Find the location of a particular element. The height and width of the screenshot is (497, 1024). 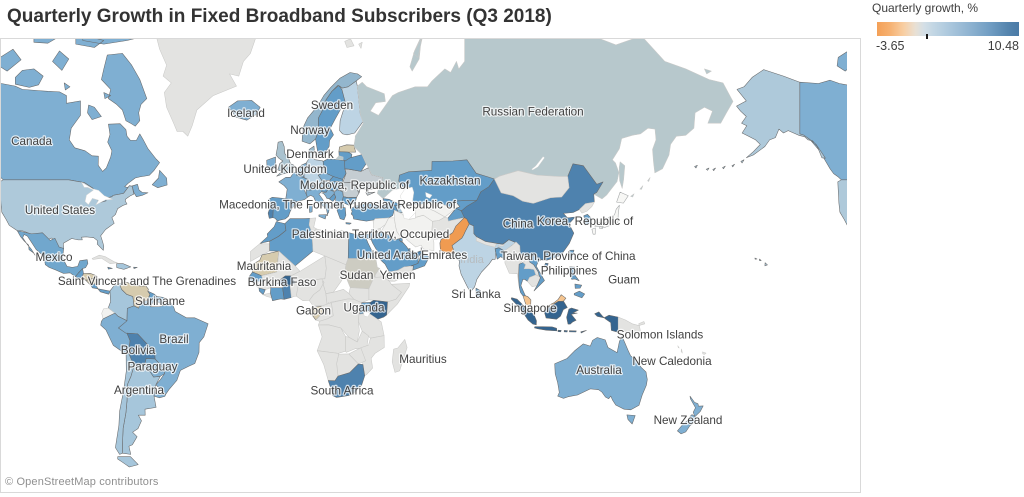

svg-text: Suriname is located at coordinates (160, 301).